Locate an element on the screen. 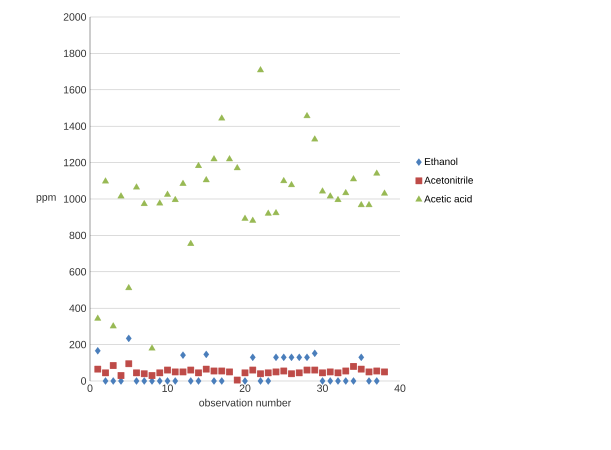 The width and height of the screenshot is (611, 450). x-tick-label: 10 is located at coordinates (167, 388).